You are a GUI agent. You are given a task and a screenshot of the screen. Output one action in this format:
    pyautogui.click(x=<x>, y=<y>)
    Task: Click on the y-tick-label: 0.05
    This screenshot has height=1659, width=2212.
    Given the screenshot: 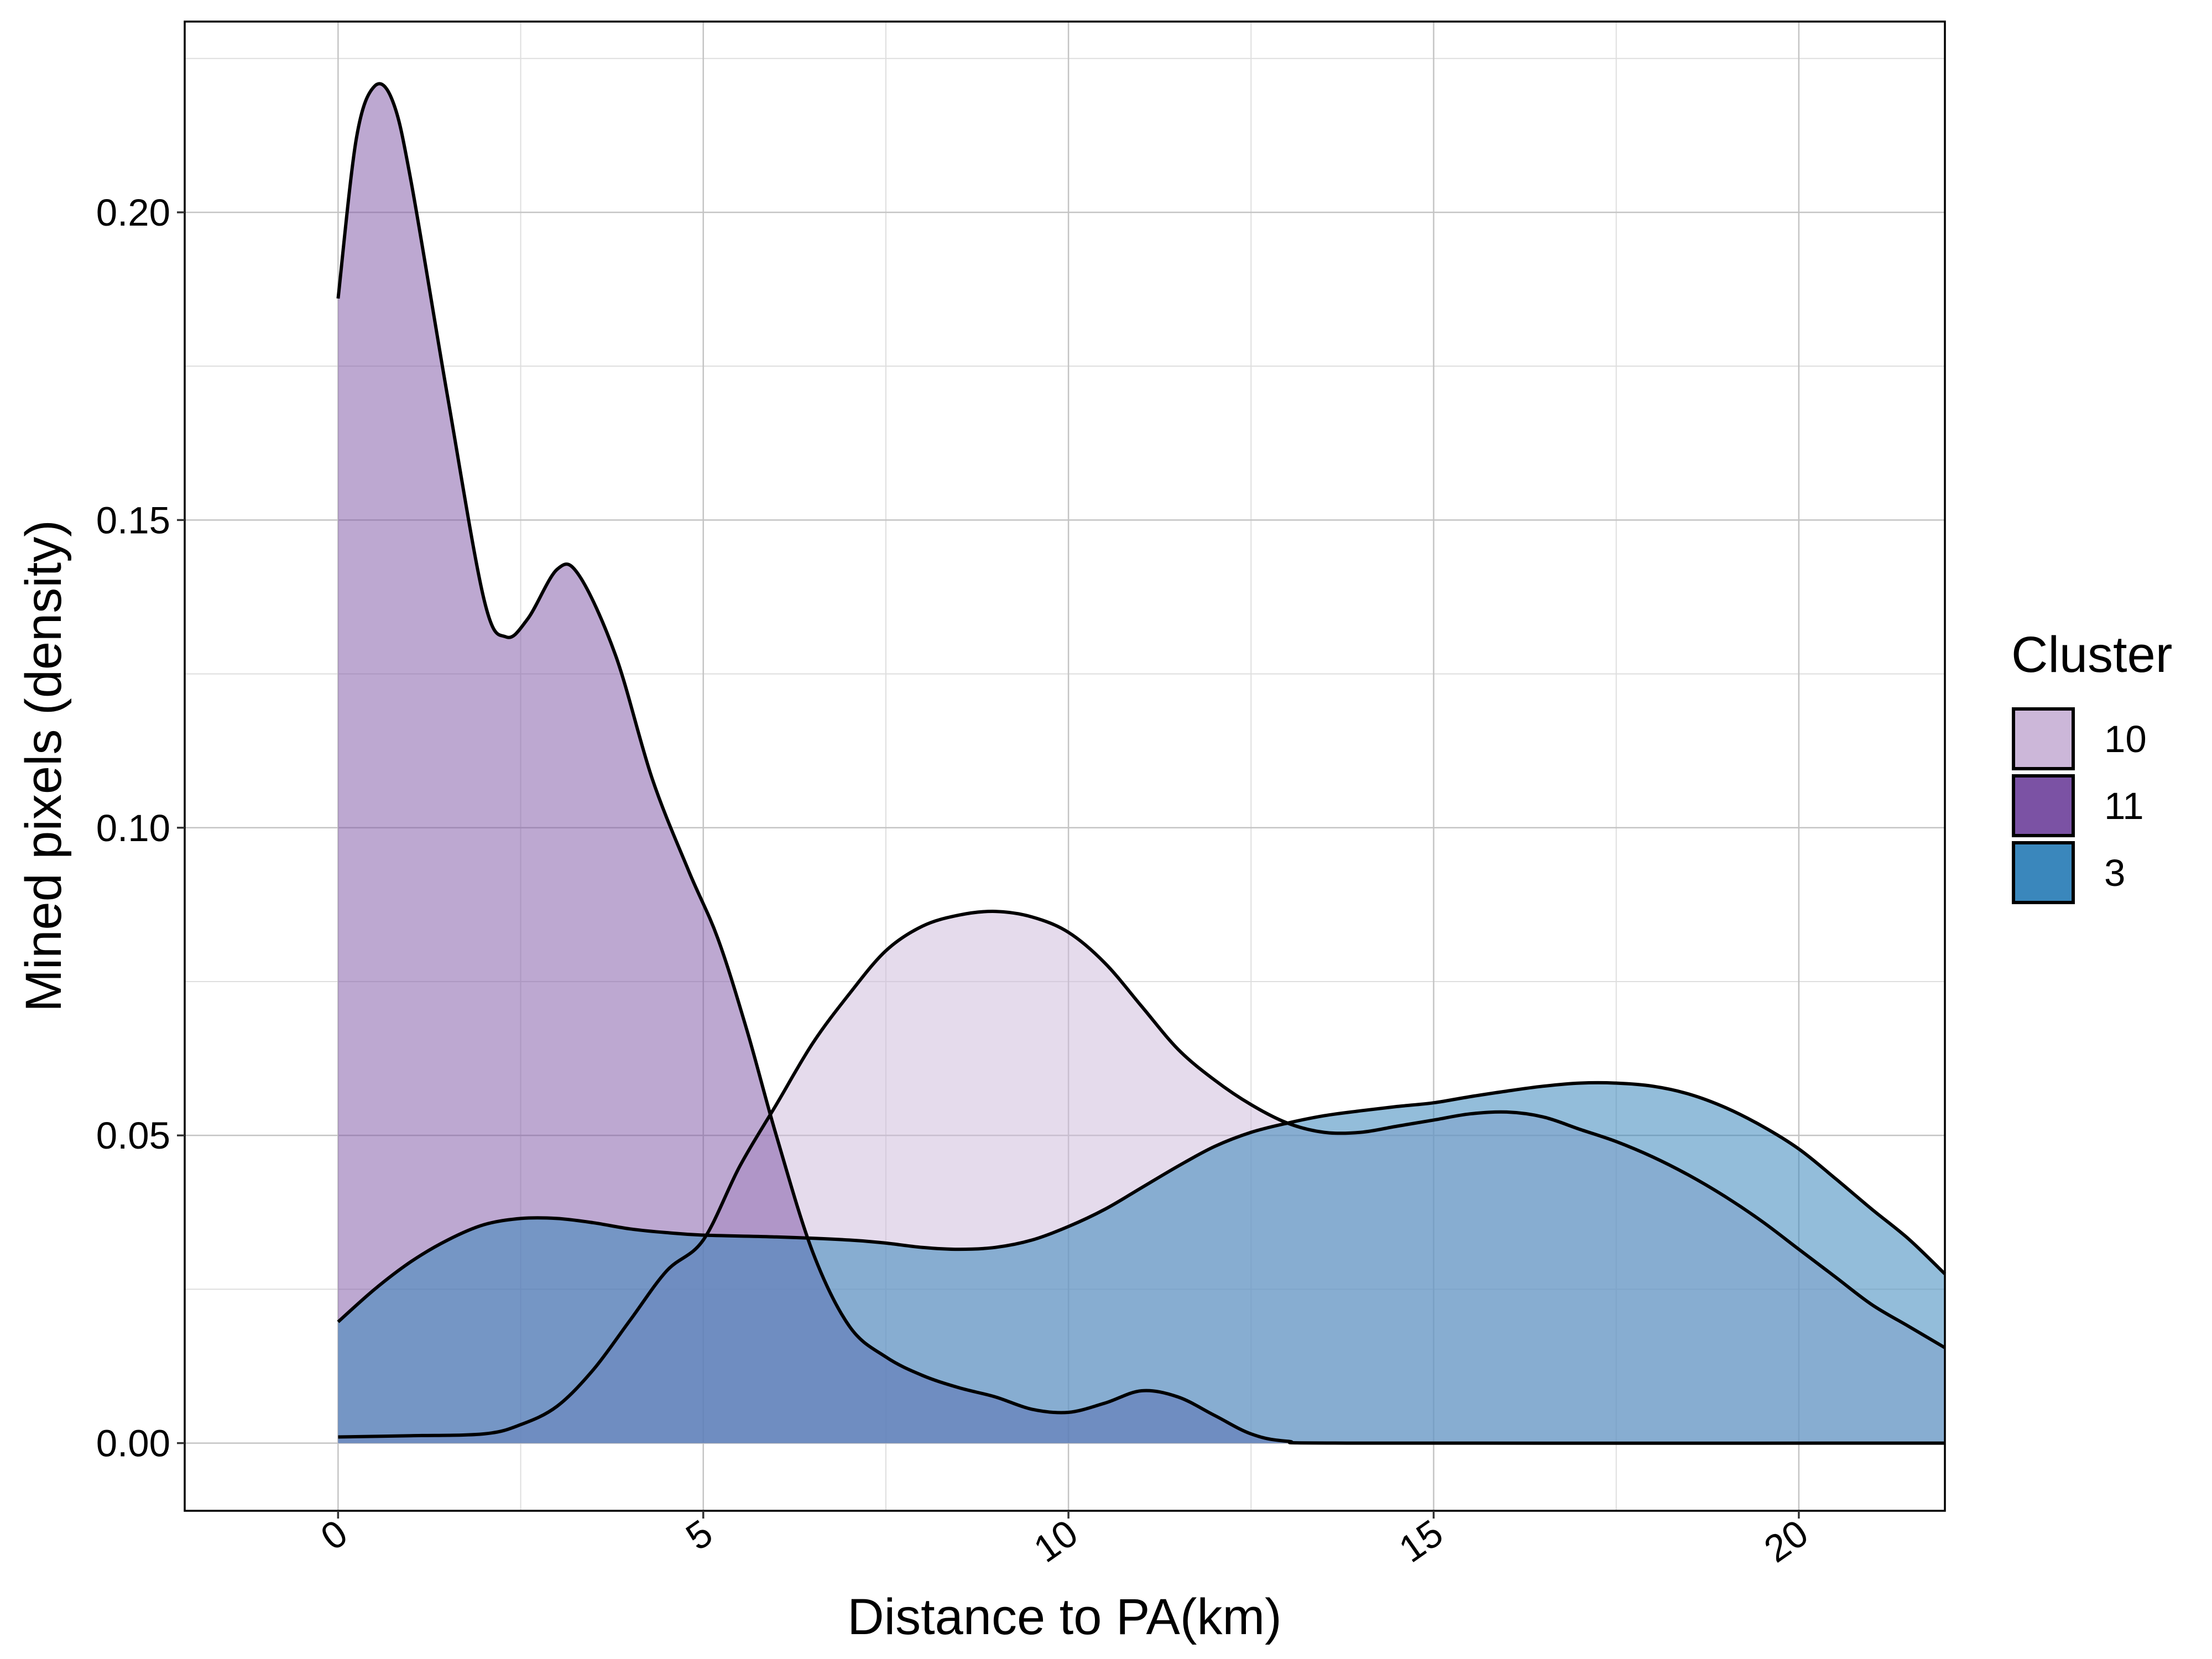 What is the action you would take?
    pyautogui.click(x=133, y=1136)
    